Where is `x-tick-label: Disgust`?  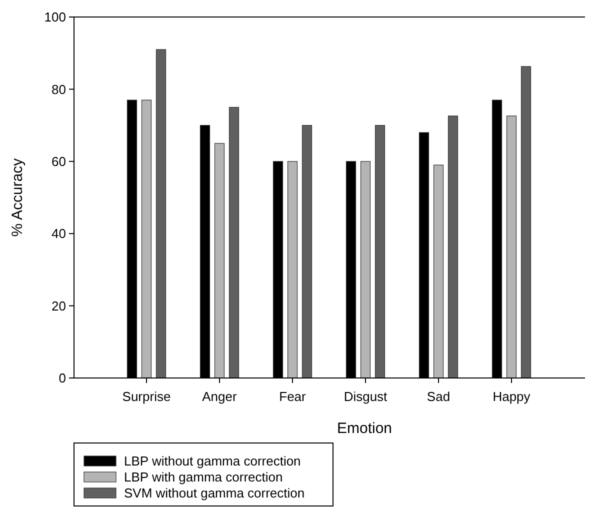
x-tick-label: Disgust is located at coordinates (366, 396).